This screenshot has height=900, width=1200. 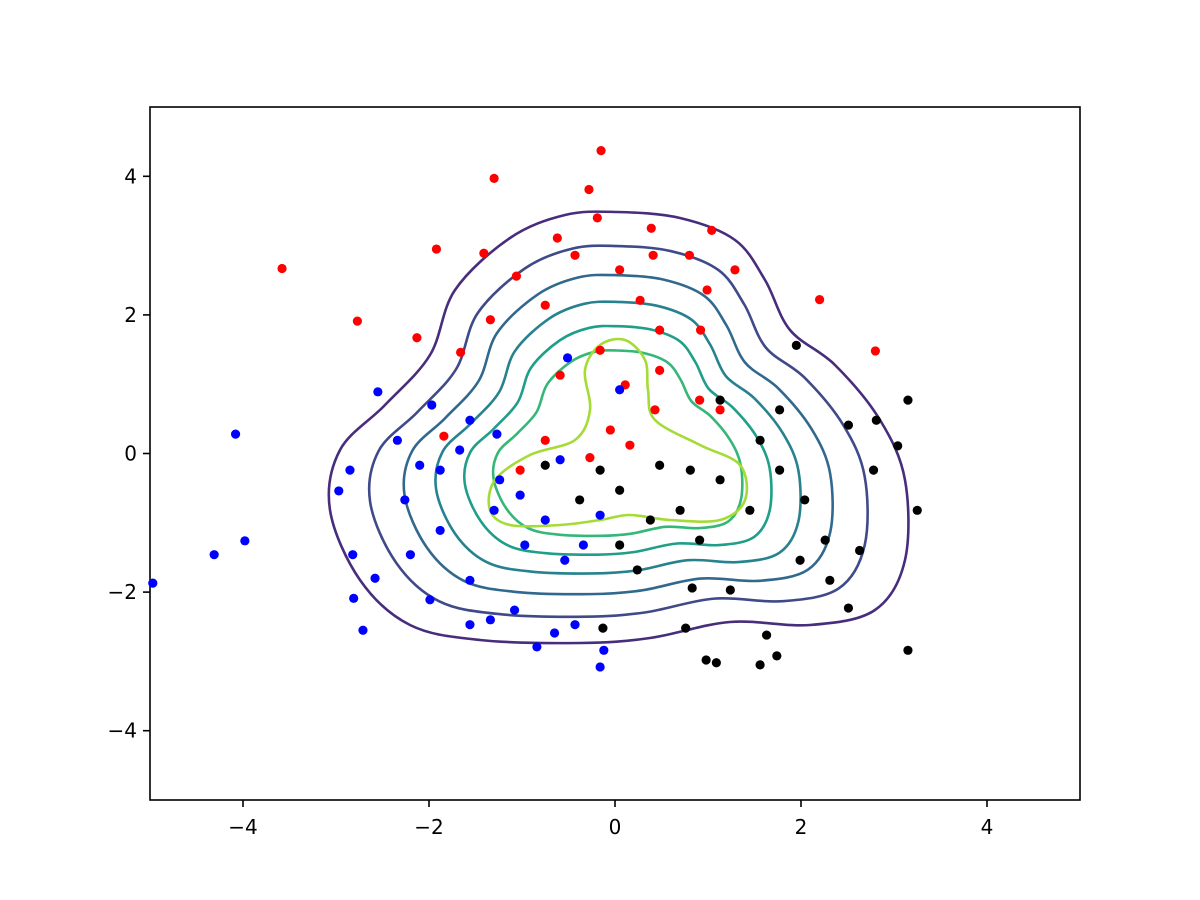 What do you see at coordinates (122, 592) in the screenshot?
I see `y-tick-label: −2` at bounding box center [122, 592].